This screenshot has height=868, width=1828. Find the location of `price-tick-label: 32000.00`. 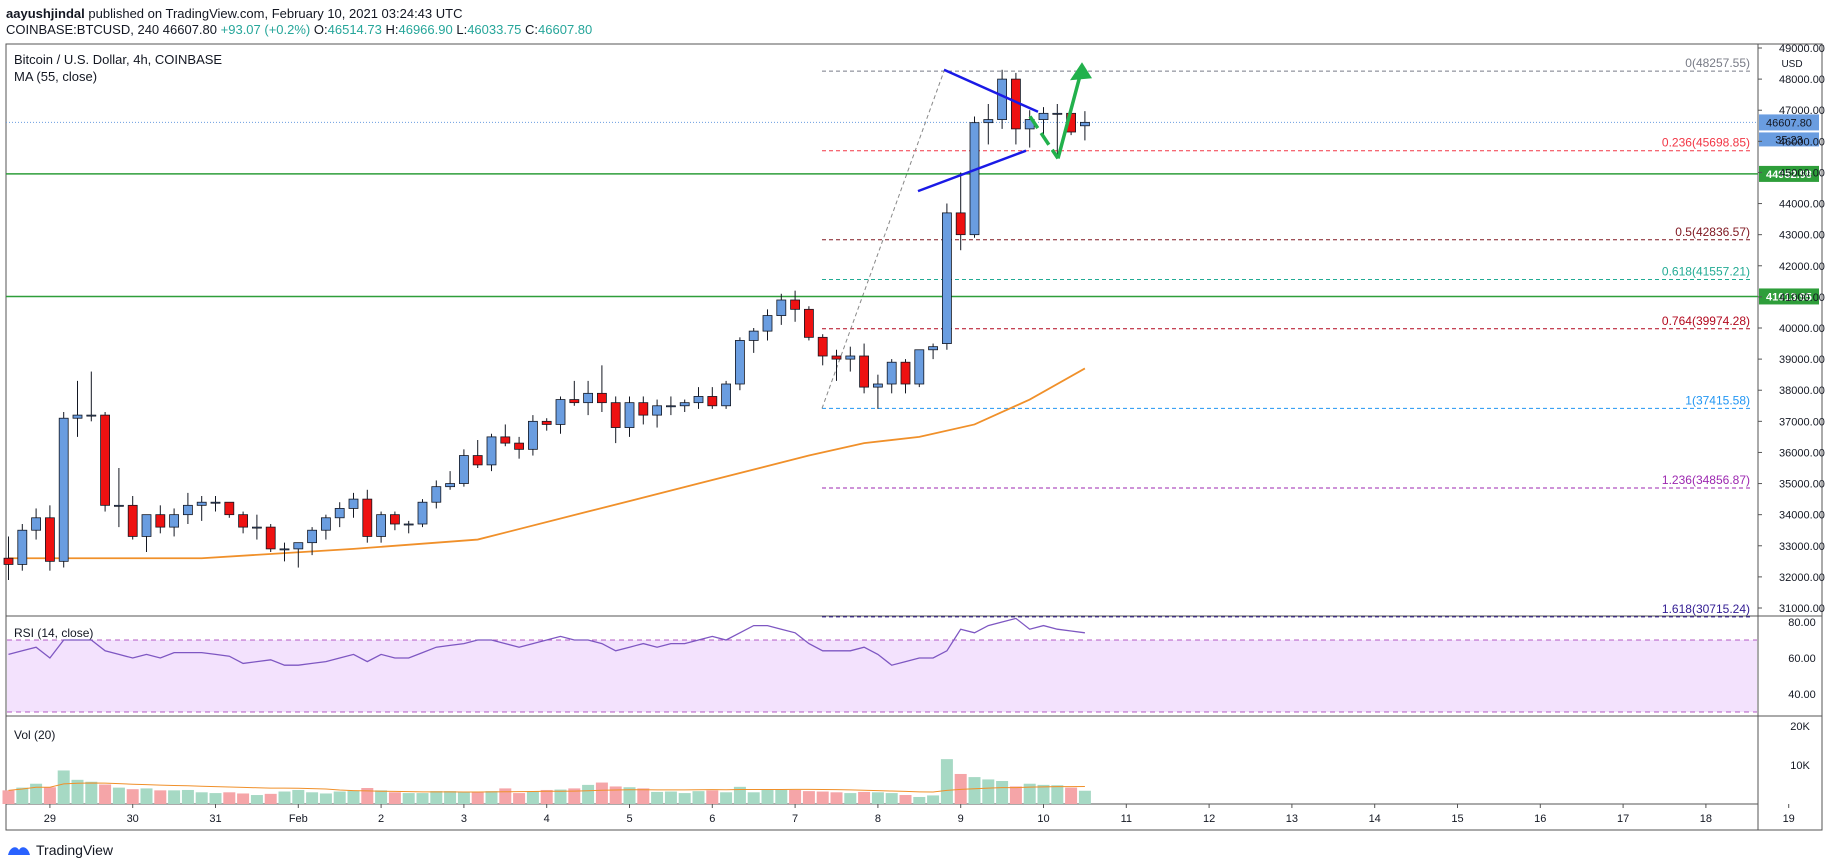

price-tick-label: 32000.00 is located at coordinates (1802, 578).